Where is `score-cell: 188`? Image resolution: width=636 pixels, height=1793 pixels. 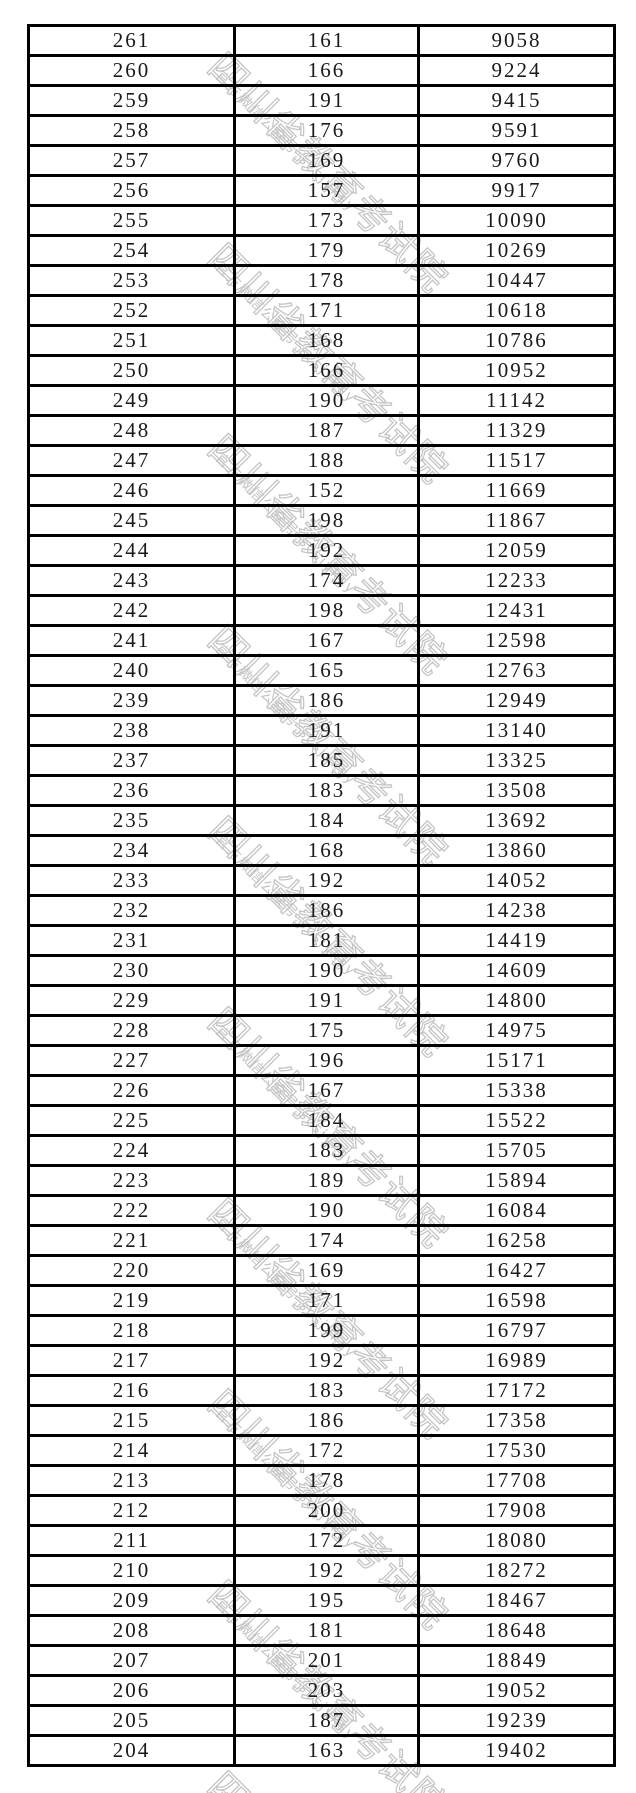 score-cell: 188 is located at coordinates (326, 460).